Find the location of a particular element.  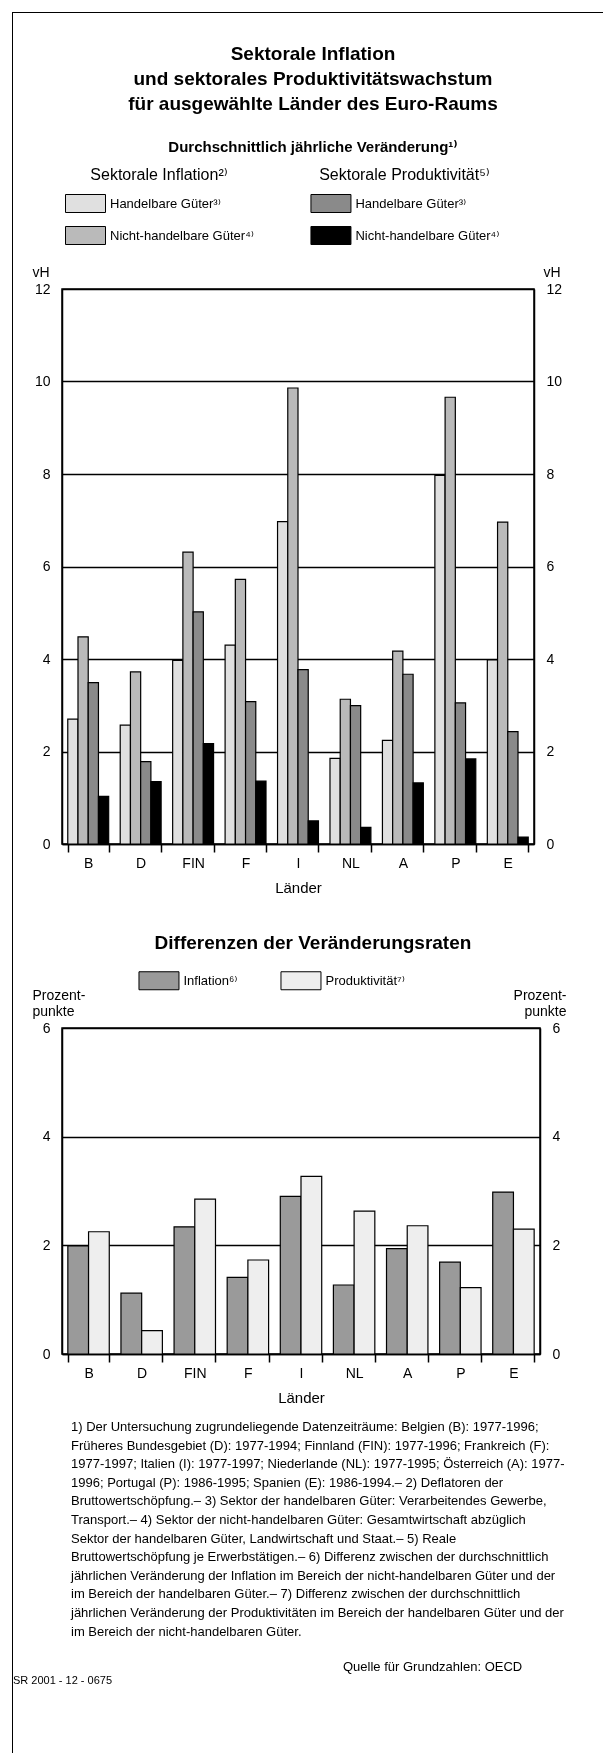

y2-axis-title: vH is located at coordinates (552, 271).